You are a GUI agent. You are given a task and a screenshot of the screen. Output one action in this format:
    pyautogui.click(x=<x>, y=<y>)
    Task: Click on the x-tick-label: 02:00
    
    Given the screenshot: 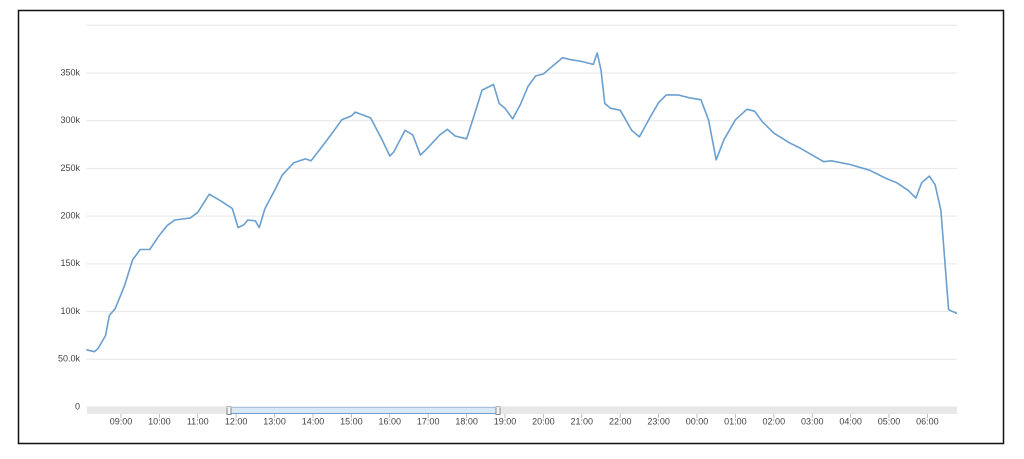 What is the action you would take?
    pyautogui.click(x=774, y=421)
    